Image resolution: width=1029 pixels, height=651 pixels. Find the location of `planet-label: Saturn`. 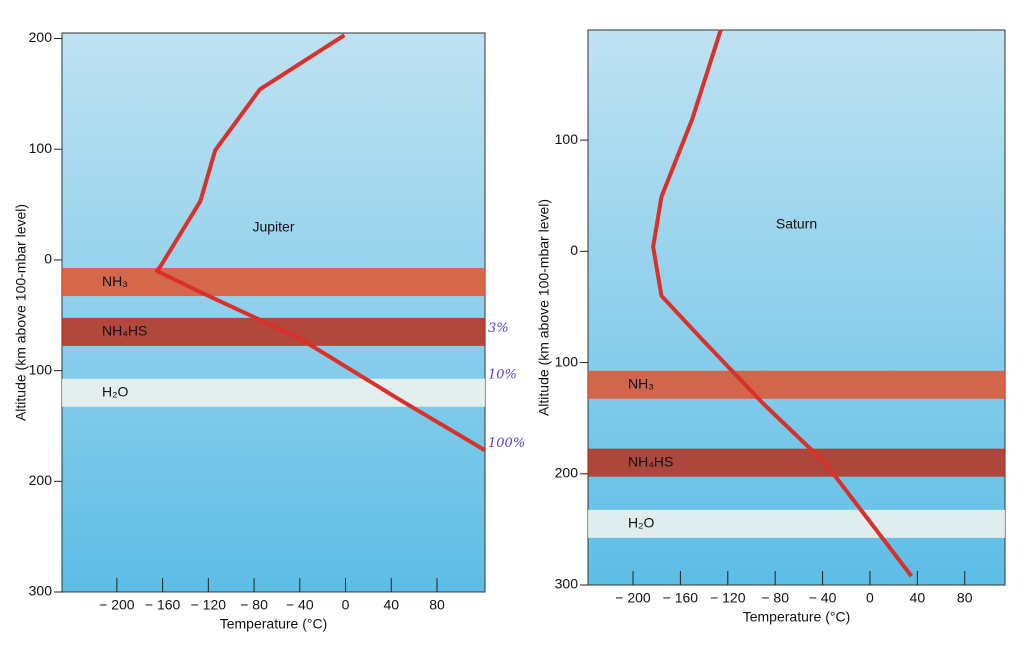

planet-label: Saturn is located at coordinates (796, 224).